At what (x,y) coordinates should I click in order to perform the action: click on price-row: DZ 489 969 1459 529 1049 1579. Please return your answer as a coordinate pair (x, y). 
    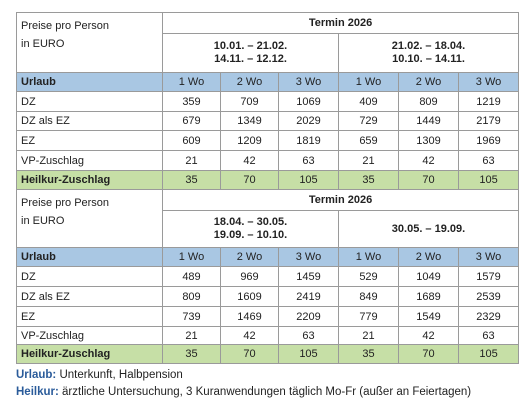
    Looking at the image, I should click on (268, 276).